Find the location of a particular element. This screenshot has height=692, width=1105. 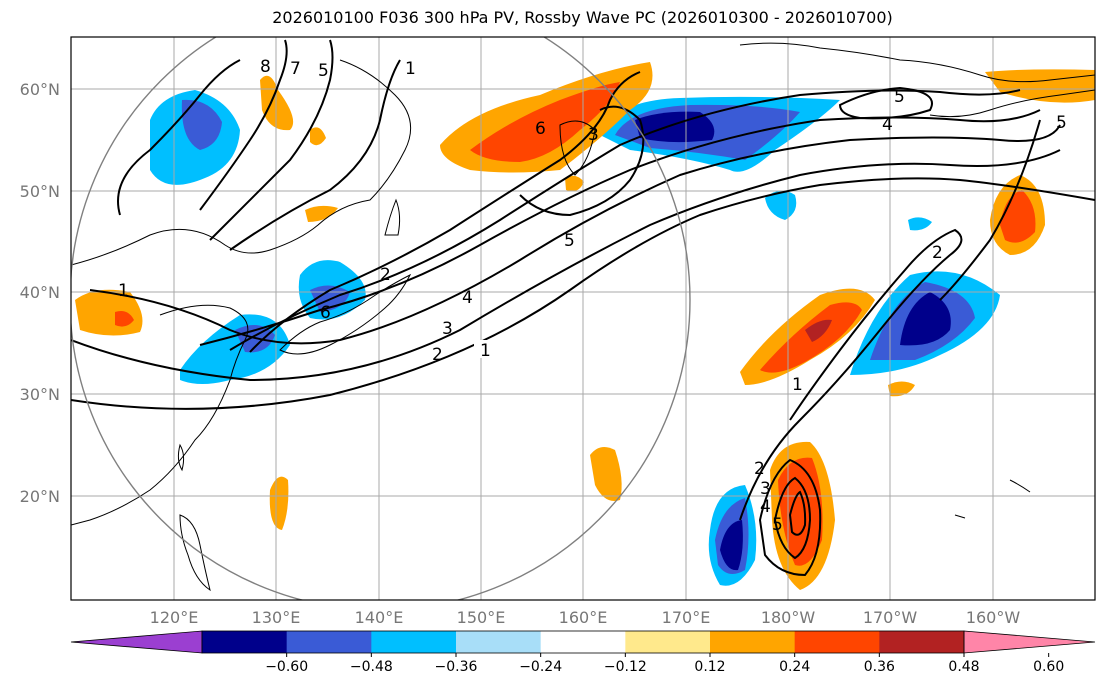

blue-deep-gulf-alaska is located at coordinates (925, 319).